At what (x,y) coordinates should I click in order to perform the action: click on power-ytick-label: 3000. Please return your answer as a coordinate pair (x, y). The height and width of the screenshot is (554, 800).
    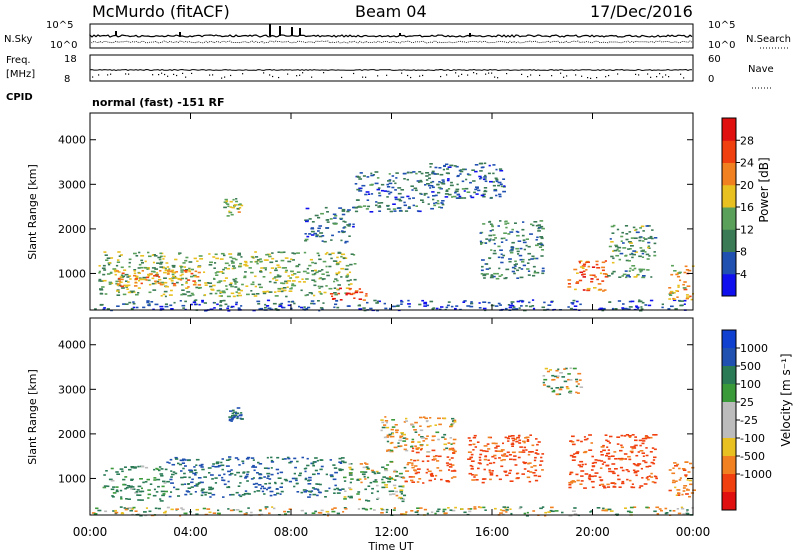
    Looking at the image, I should click on (72, 184).